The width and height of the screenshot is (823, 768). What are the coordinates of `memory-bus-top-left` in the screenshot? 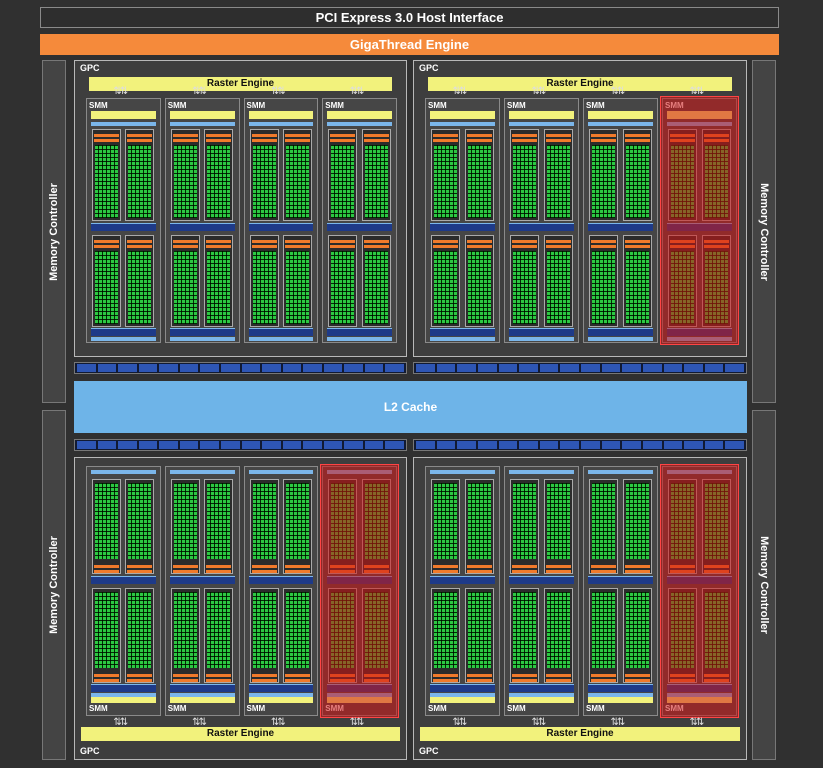 It's located at (240, 368).